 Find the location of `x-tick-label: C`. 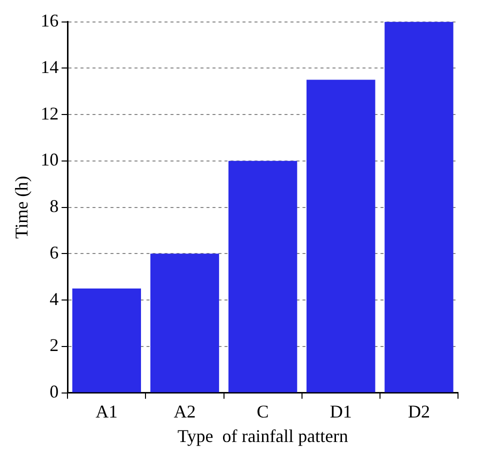

x-tick-label: C is located at coordinates (262, 411).